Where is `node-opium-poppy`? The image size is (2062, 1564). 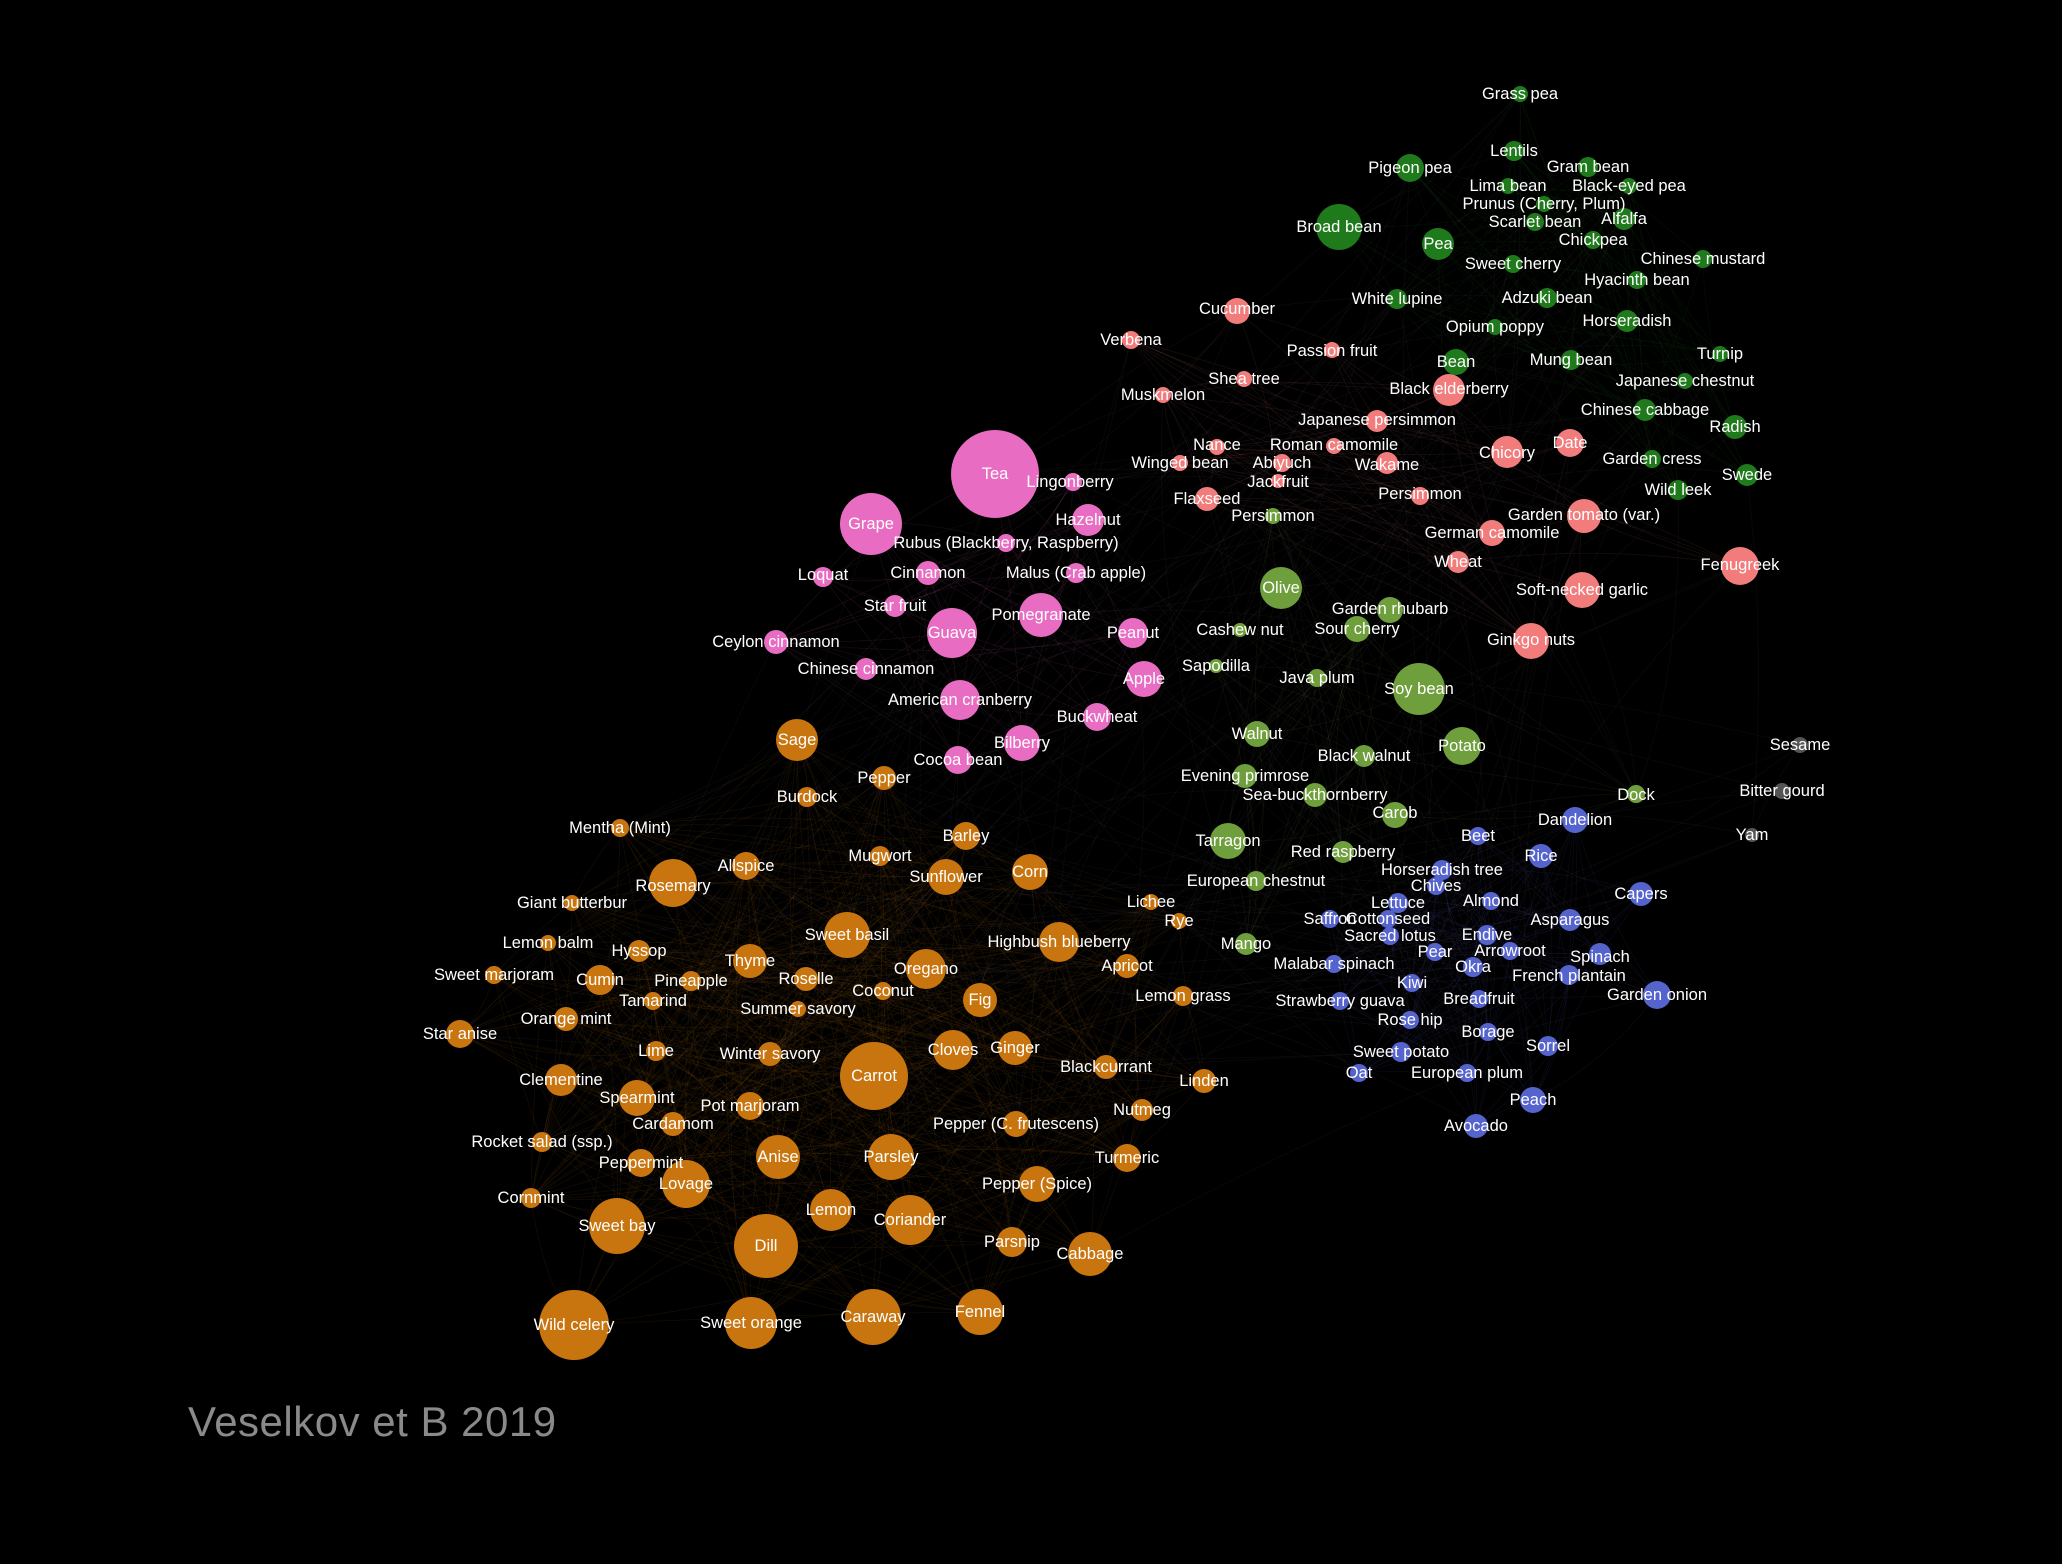 node-opium-poppy is located at coordinates (1495, 327).